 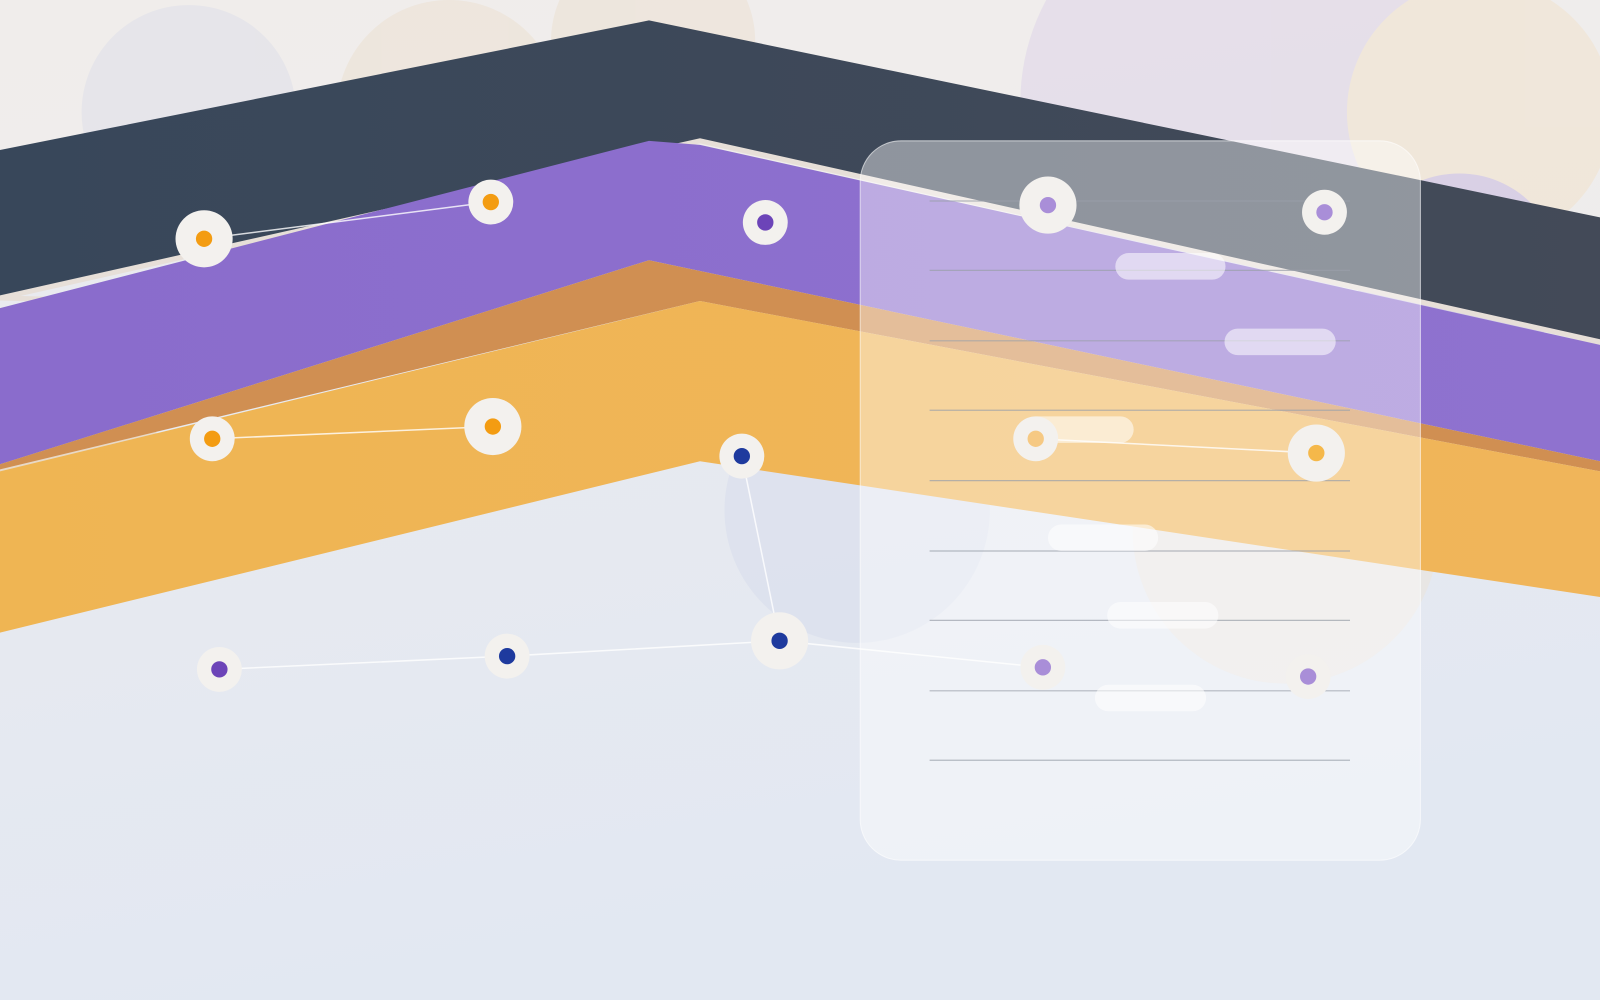 I want to click on card-pills, so click(x=1179, y=482).